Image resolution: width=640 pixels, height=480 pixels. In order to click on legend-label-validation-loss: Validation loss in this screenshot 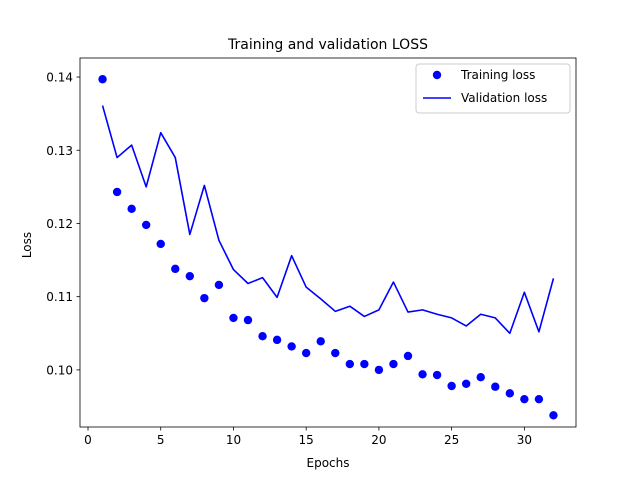, I will do `click(504, 98)`.